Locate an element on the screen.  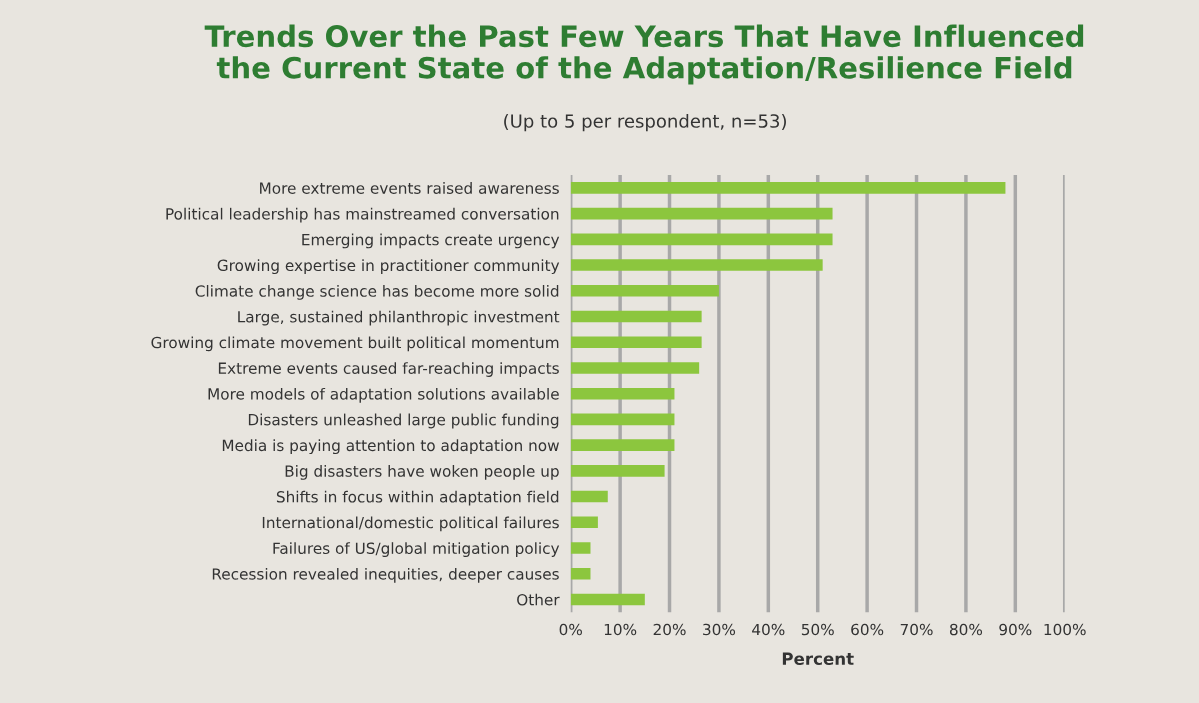
y-tick-label: Big disasters have woken people up is located at coordinates (422, 472).